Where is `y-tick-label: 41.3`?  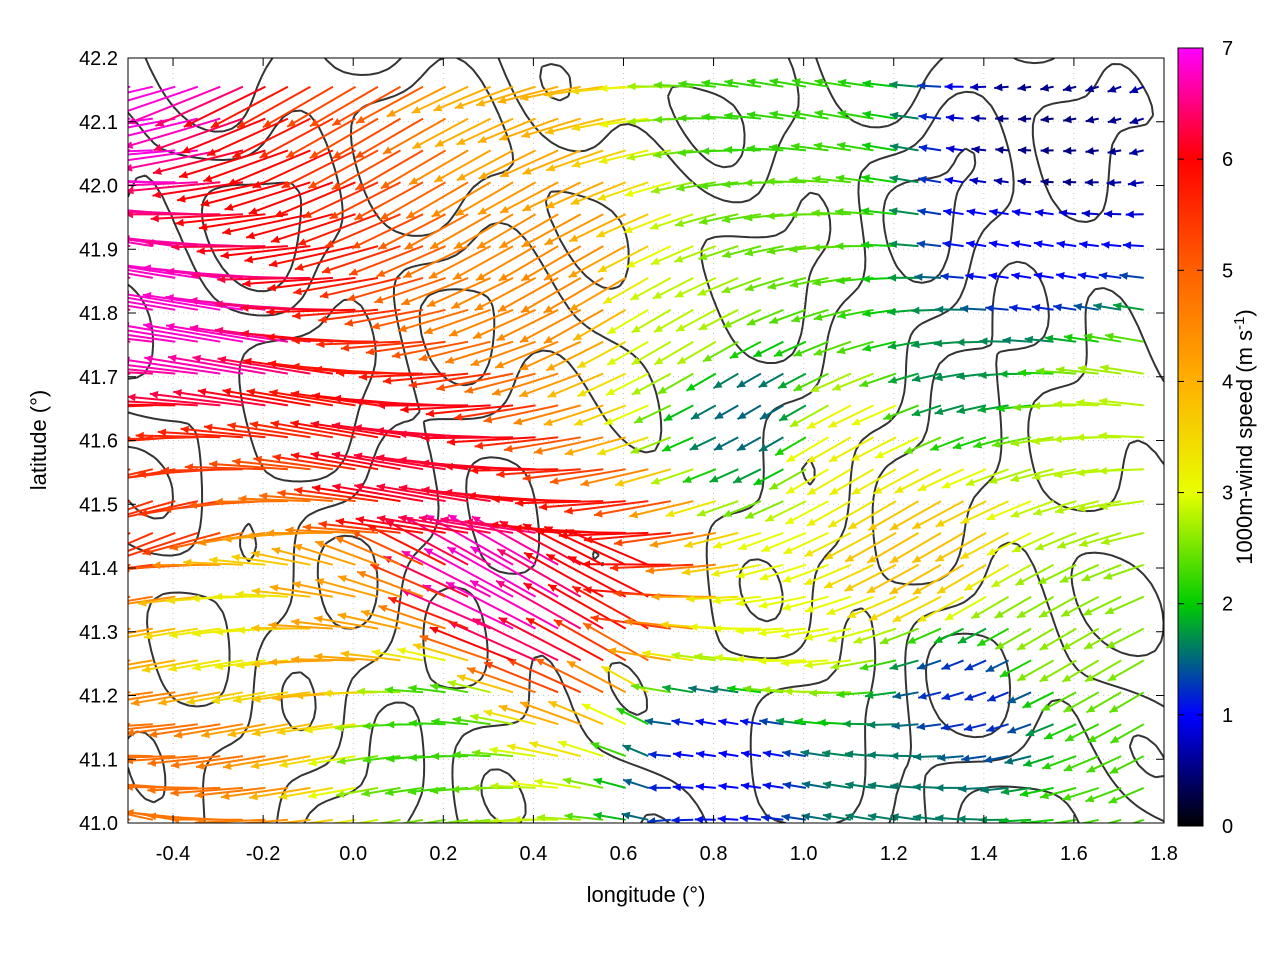 y-tick-label: 41.3 is located at coordinates (98, 633).